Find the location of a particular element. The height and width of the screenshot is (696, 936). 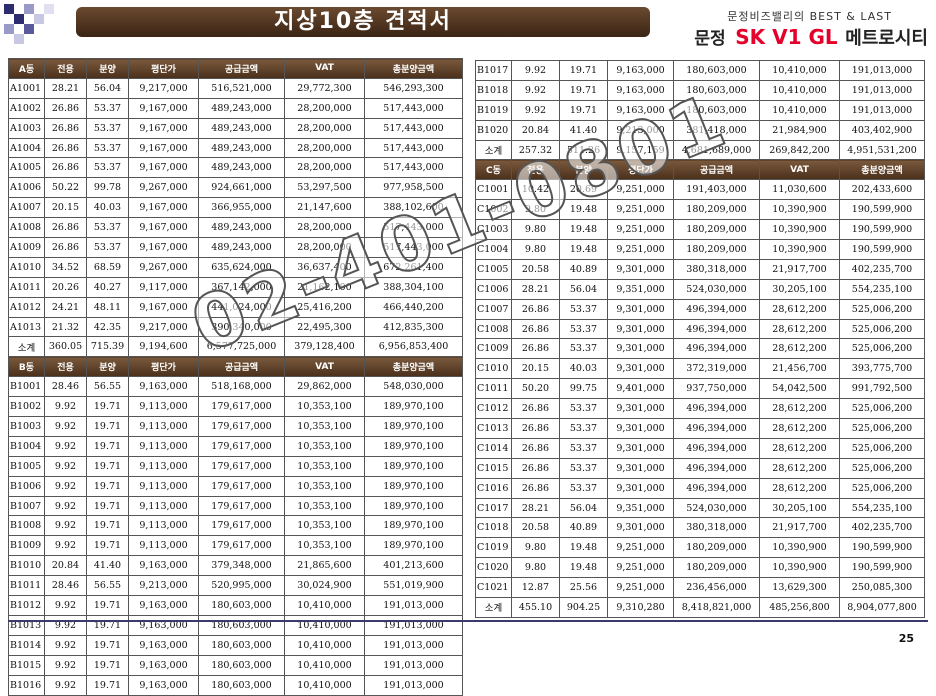

table-cell: 50.22 is located at coordinates (65, 188).